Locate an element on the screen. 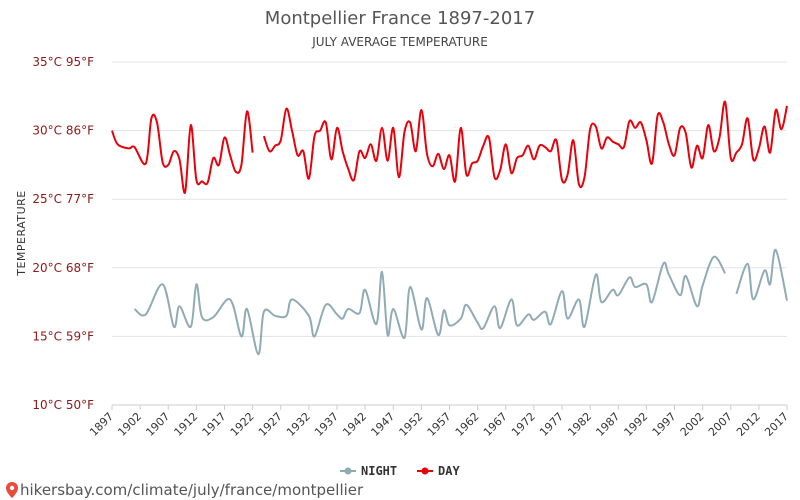 This screenshot has width=800, height=500. x-tick-label: 1907 is located at coordinates (157, 424).